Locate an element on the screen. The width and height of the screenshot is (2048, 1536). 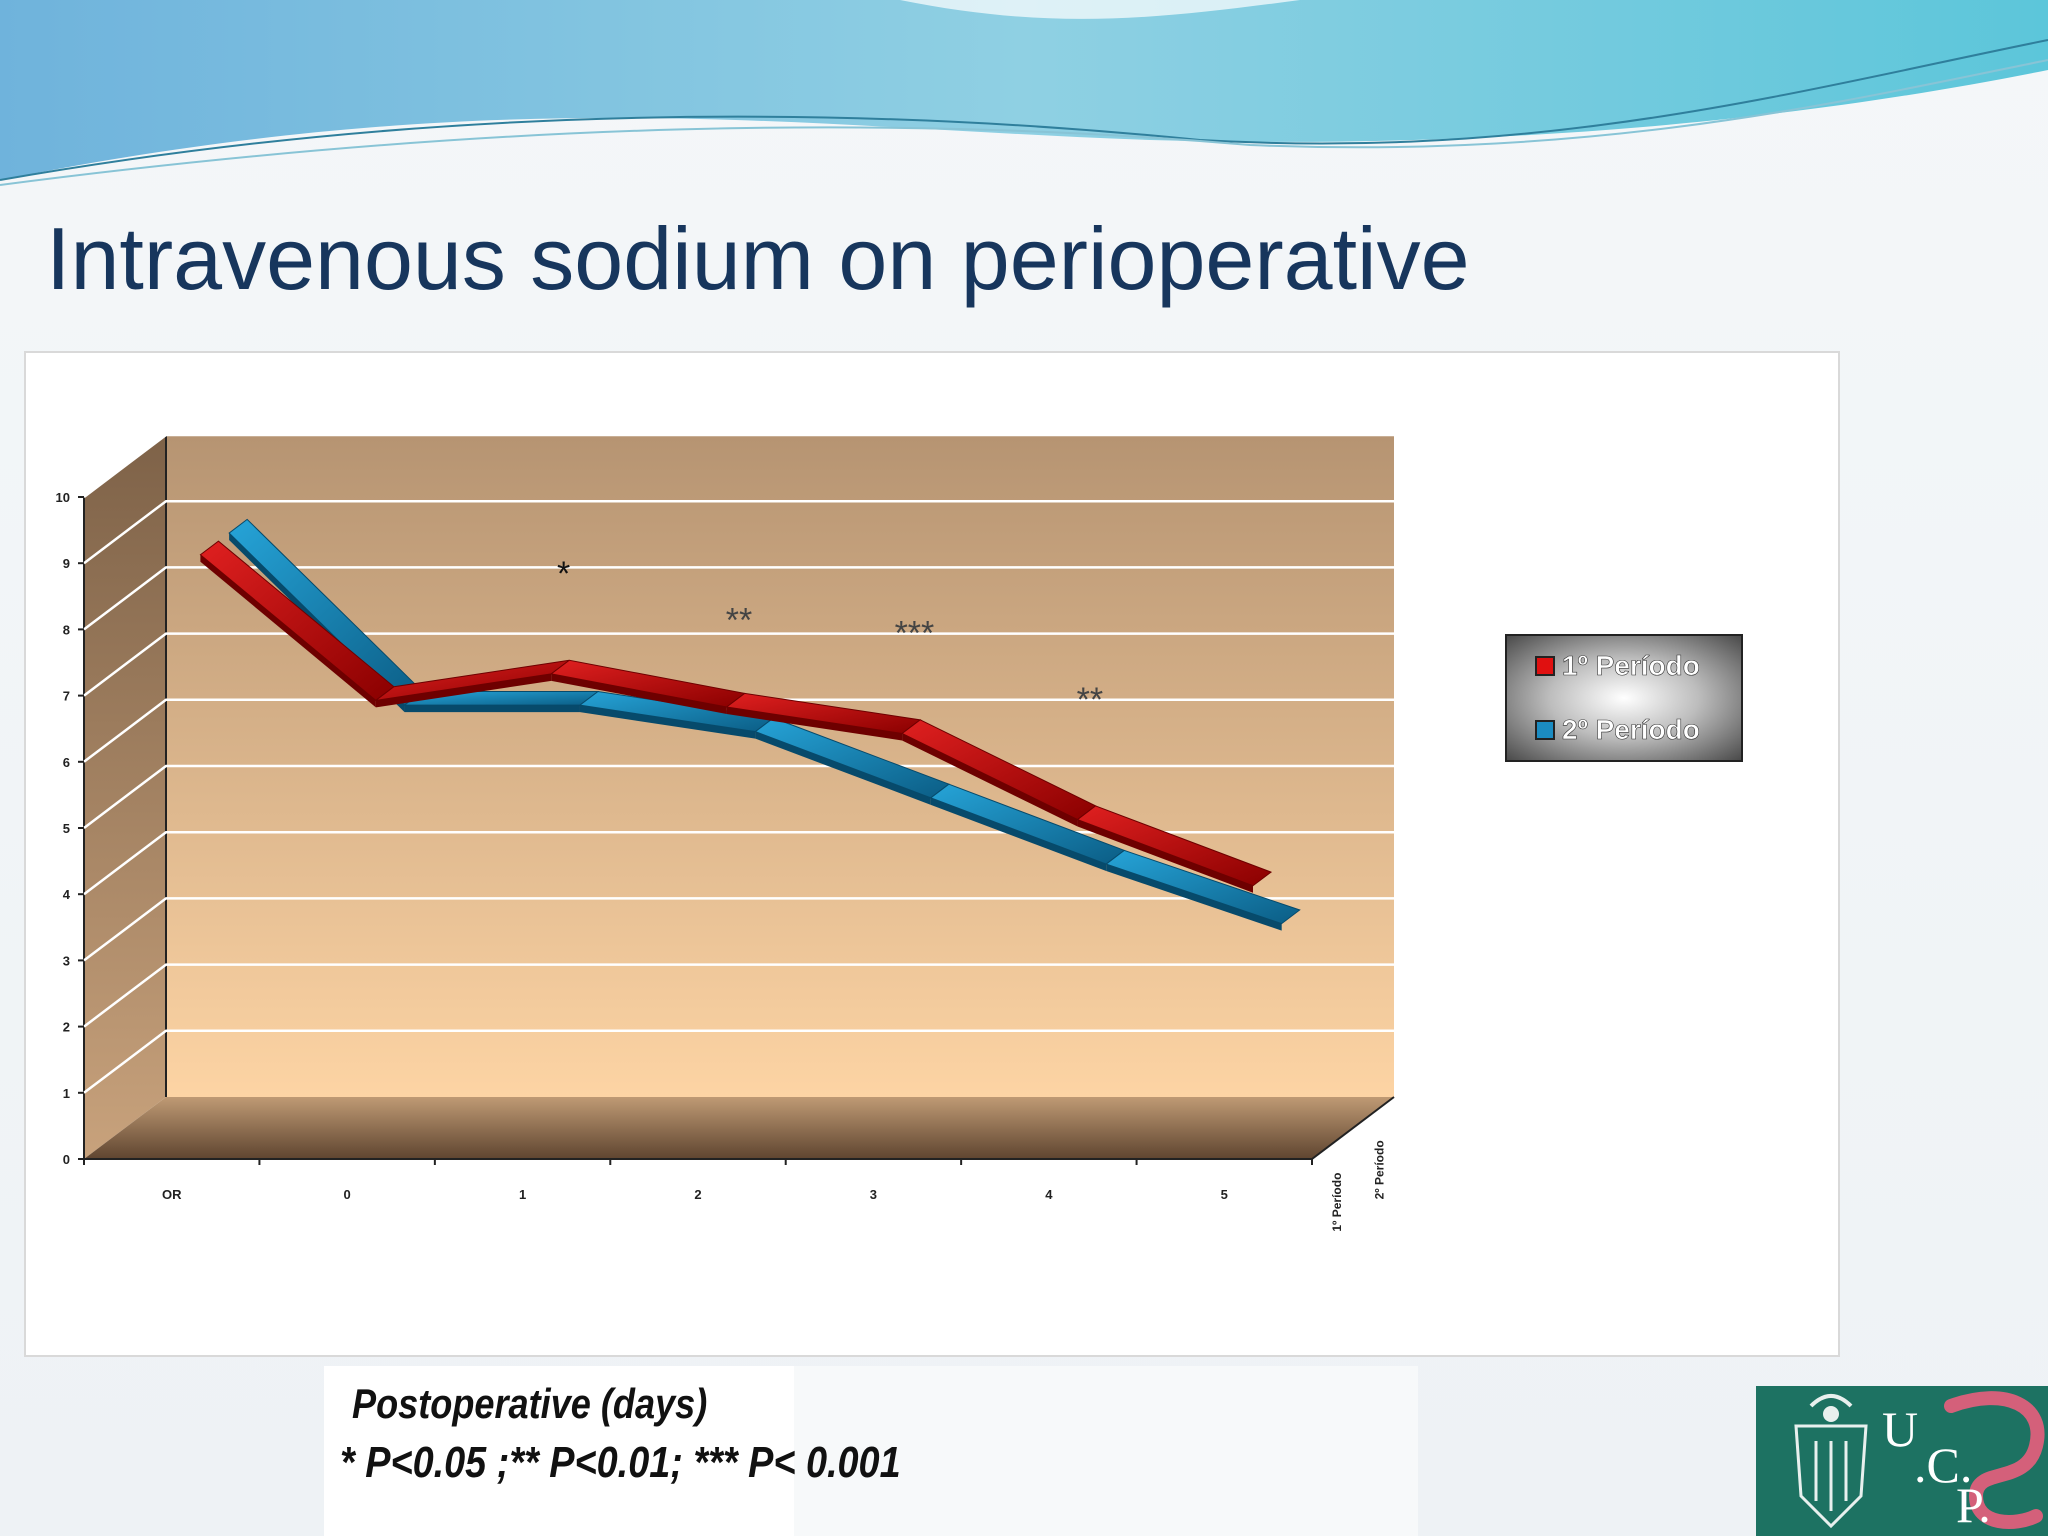
series-1-ribbon is located at coordinates (736, 716).